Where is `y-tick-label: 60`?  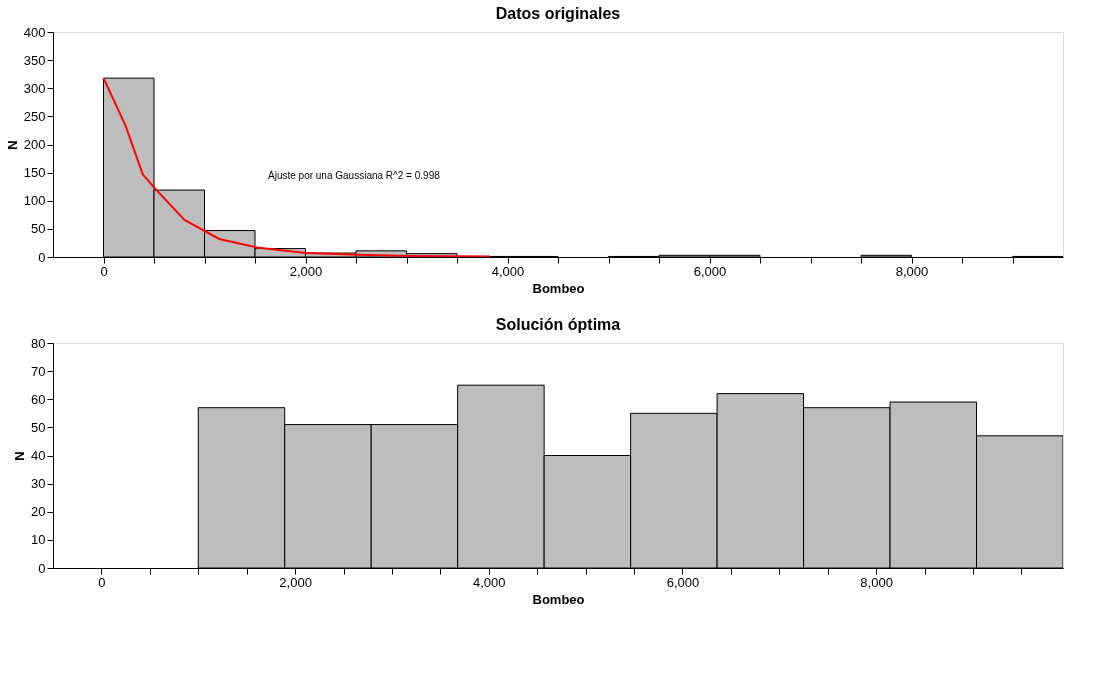 y-tick-label: 60 is located at coordinates (38, 399).